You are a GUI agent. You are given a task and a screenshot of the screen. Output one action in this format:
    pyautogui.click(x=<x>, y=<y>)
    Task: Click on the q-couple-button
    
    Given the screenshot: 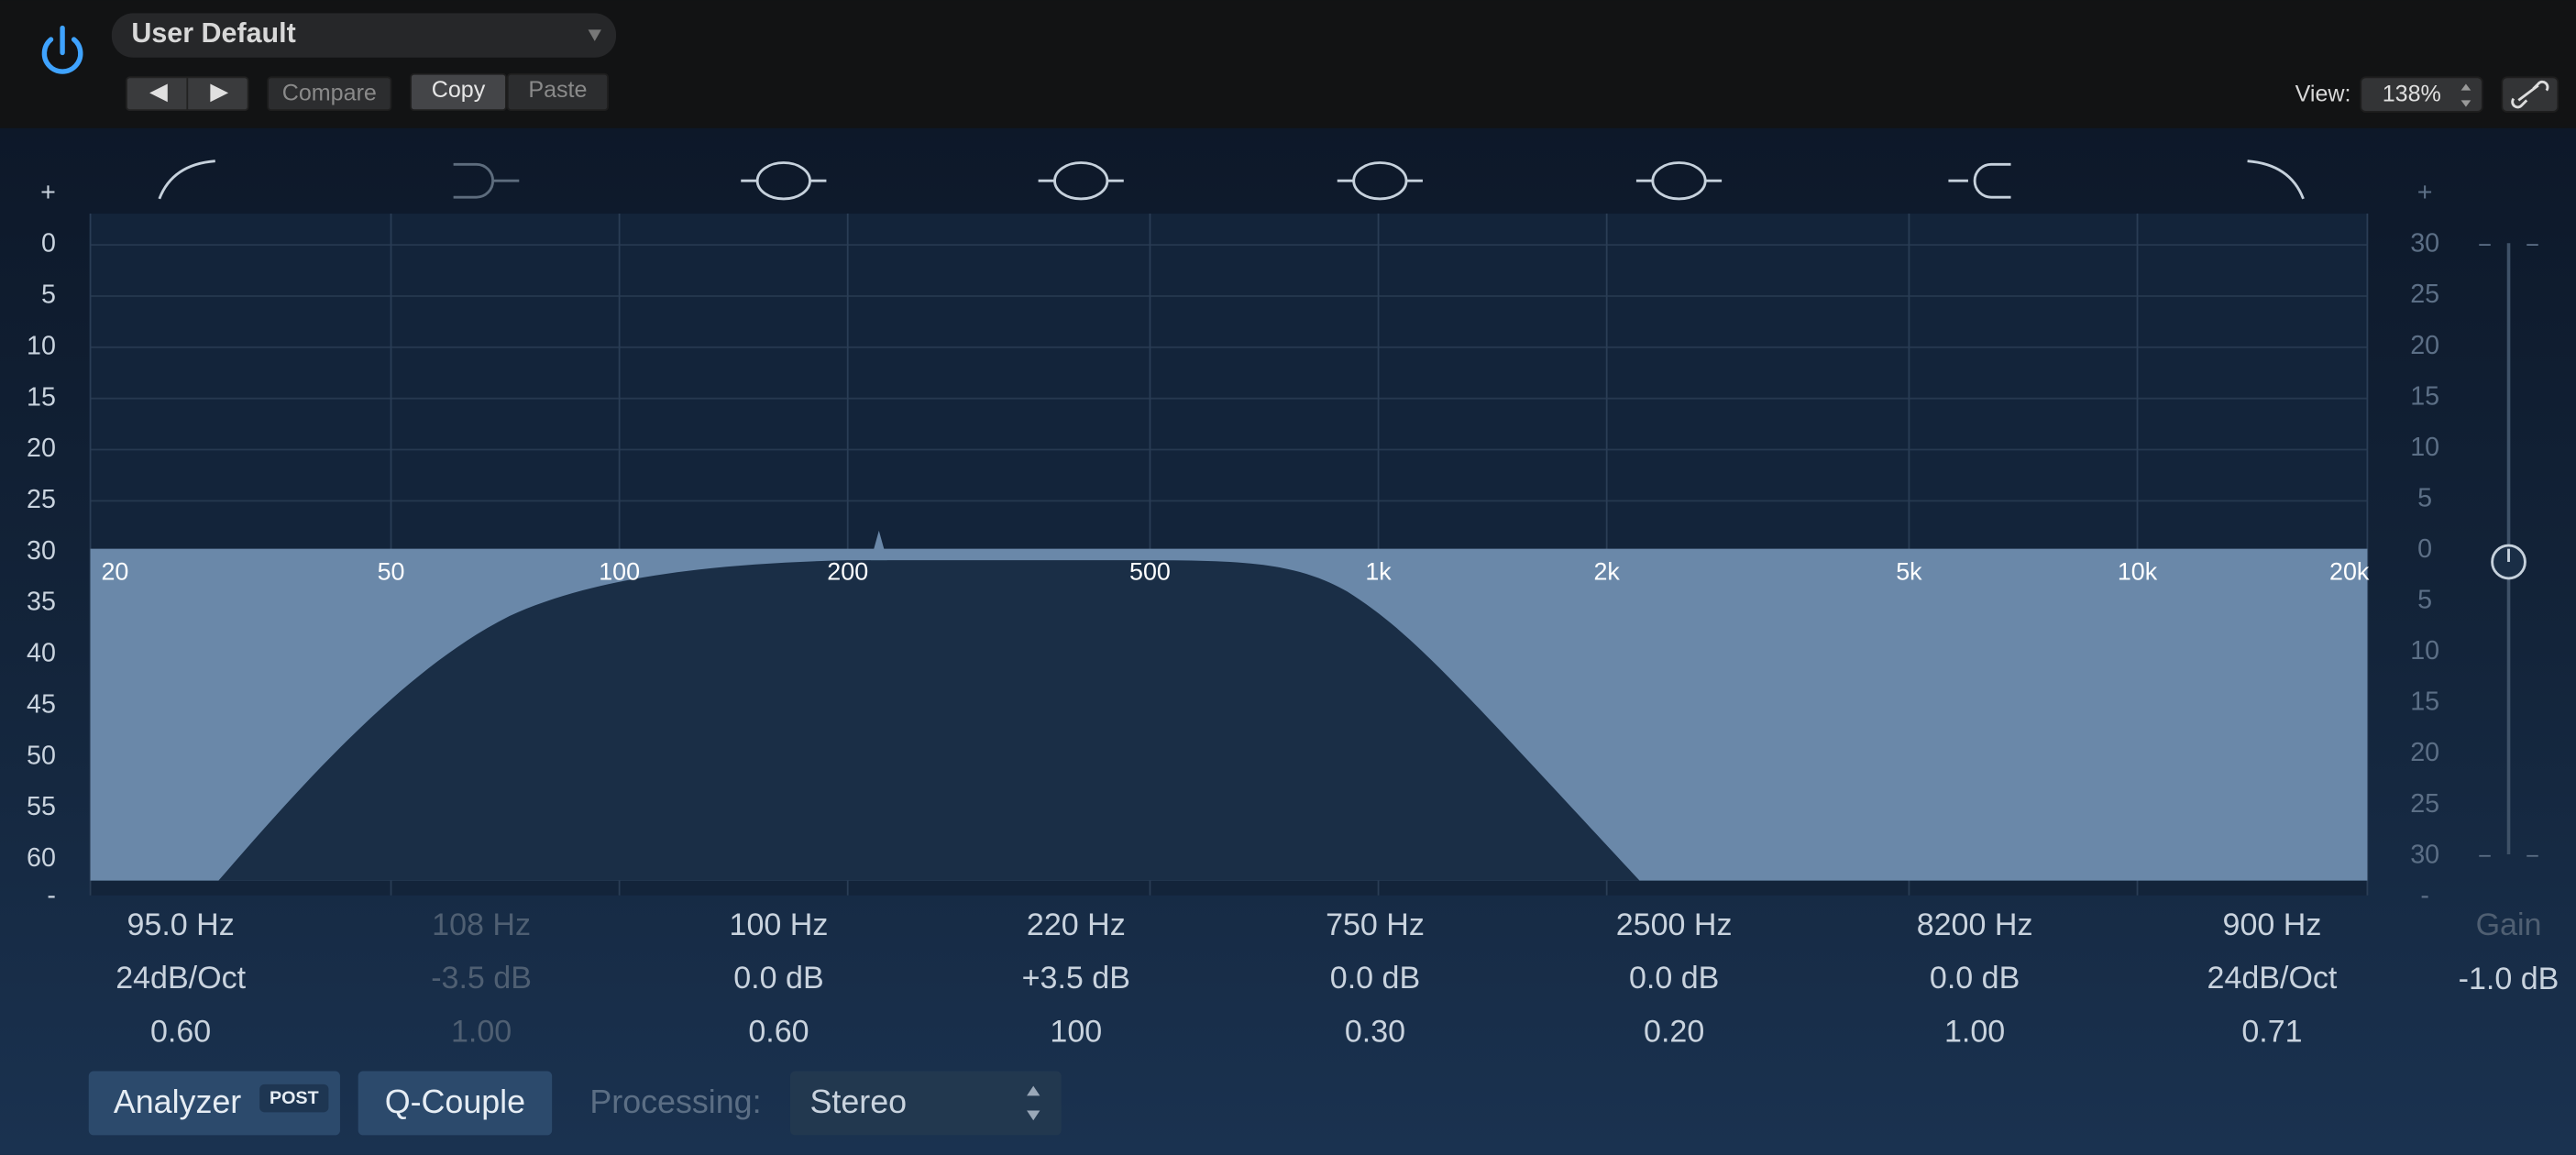 What is the action you would take?
    pyautogui.click(x=456, y=1103)
    